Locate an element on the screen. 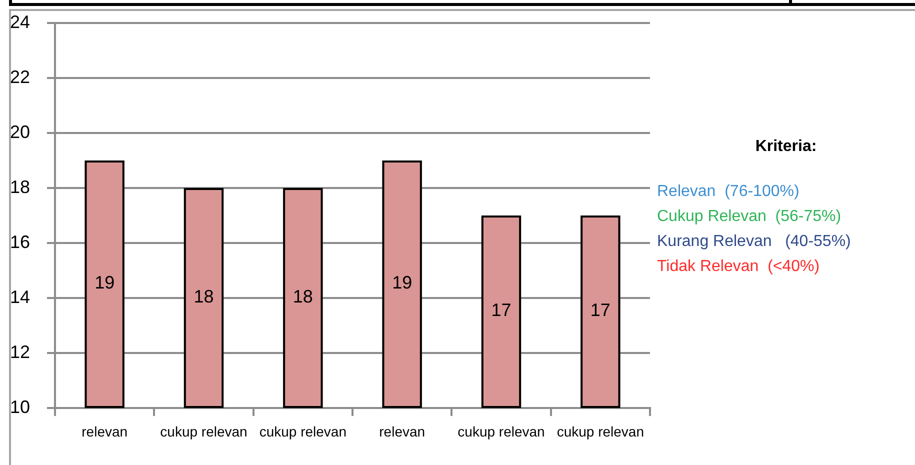  text: Tidak Relevan (<40%) is located at coordinates (739, 267).